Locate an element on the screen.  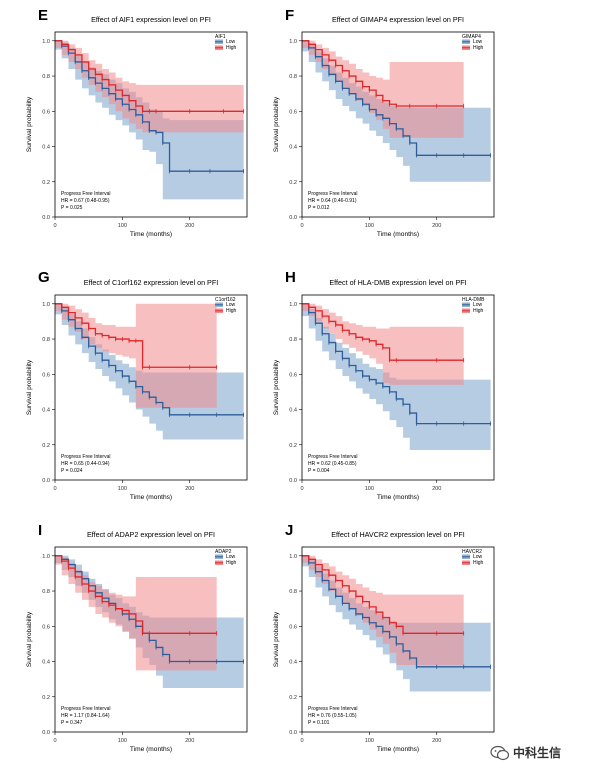
y-tick-label: 0.6 is located at coordinates (293, 375).